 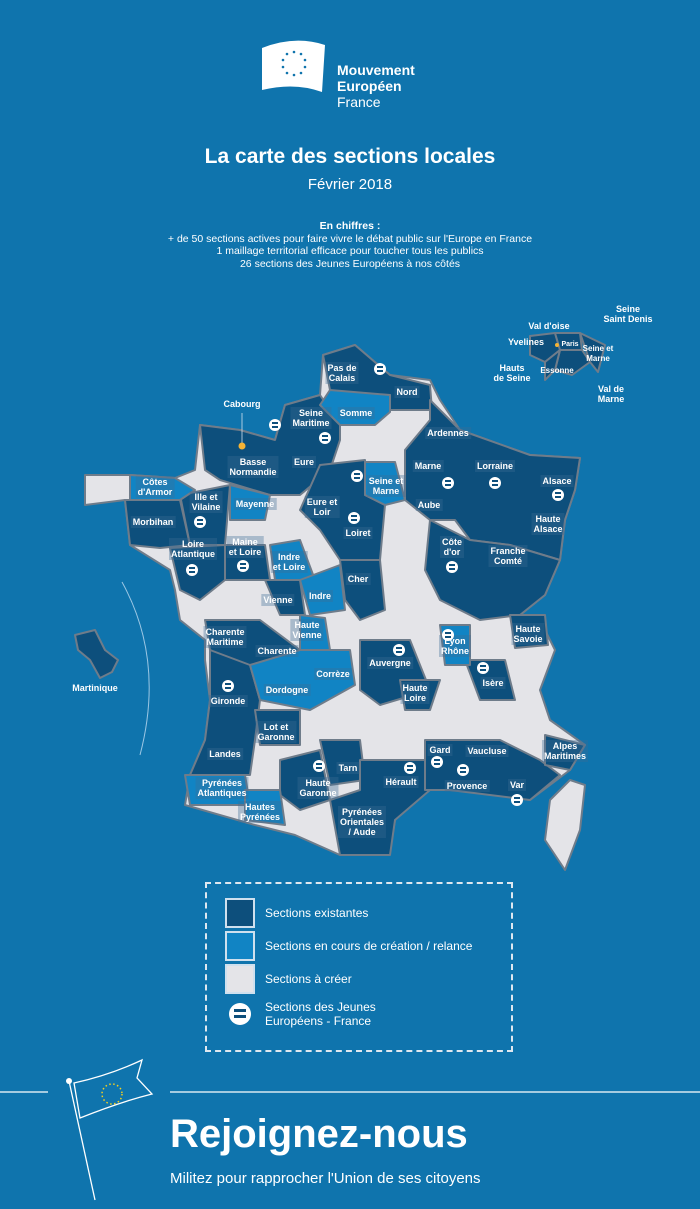 What do you see at coordinates (528, 634) in the screenshot?
I see `section-label: Haute Savoie` at bounding box center [528, 634].